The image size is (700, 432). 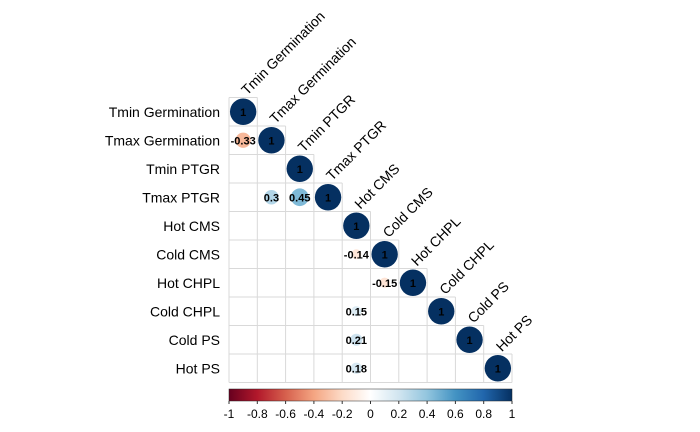 What do you see at coordinates (198, 368) in the screenshot?
I see `row-label-hot-ps: Hot PS` at bounding box center [198, 368].